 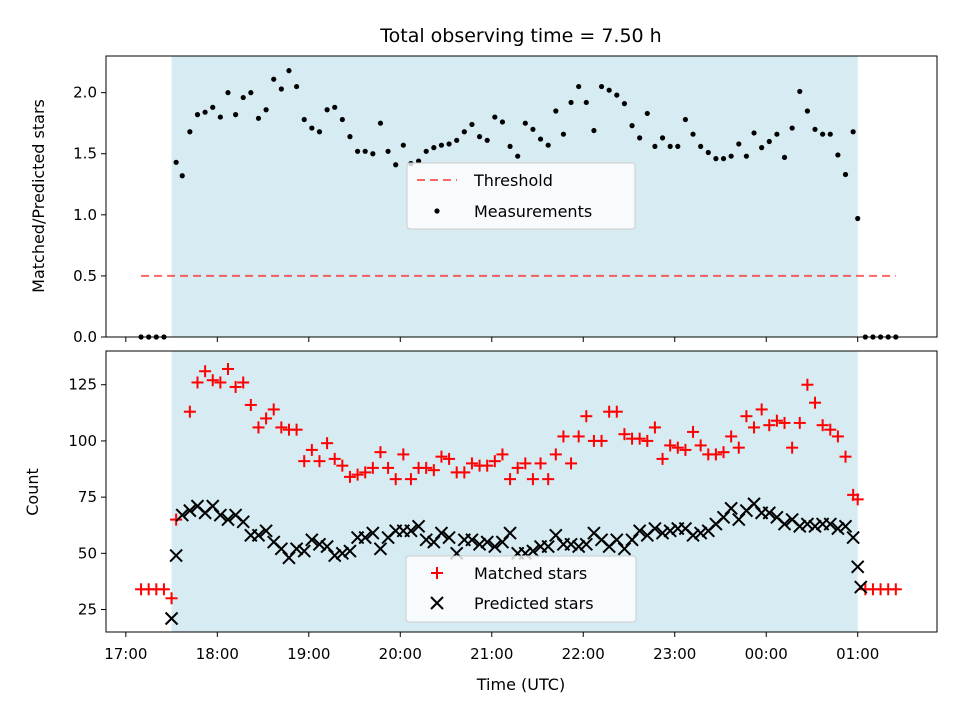 What do you see at coordinates (520, 684) in the screenshot?
I see `x-axis-label: Time (UTC)` at bounding box center [520, 684].